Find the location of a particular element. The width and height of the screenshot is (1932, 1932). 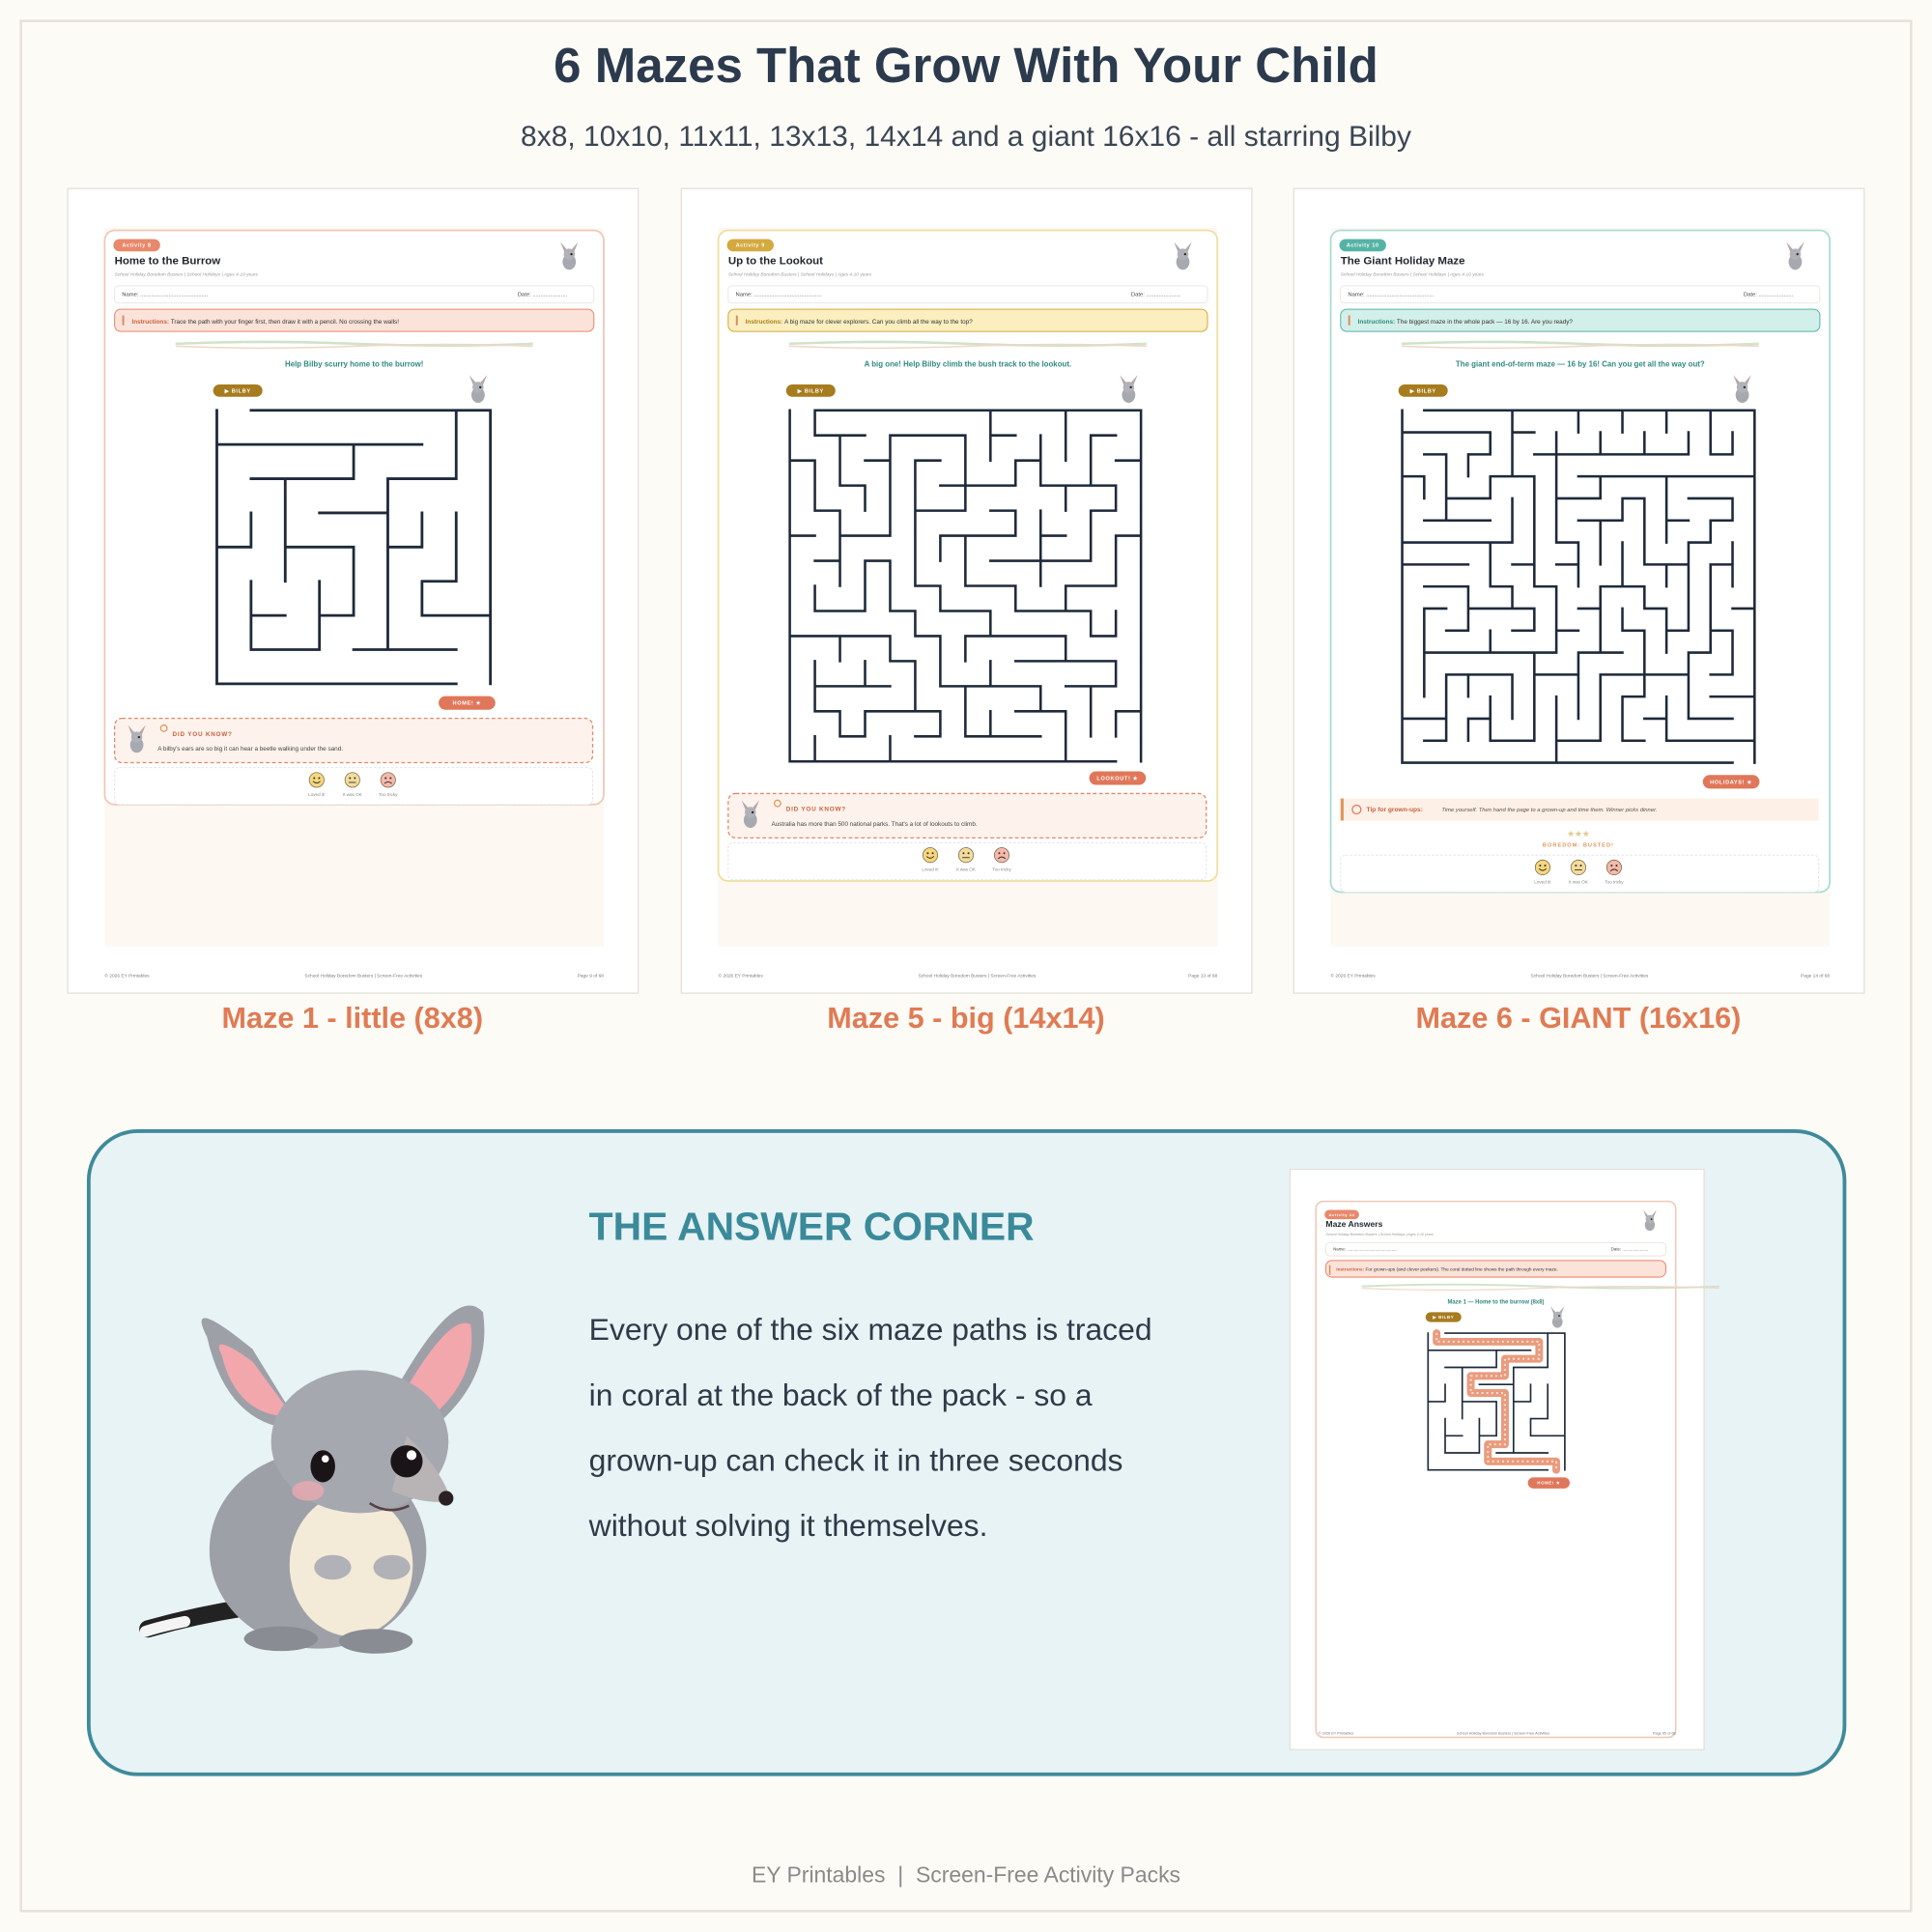

end-tag-pill is located at coordinates (1118, 778).